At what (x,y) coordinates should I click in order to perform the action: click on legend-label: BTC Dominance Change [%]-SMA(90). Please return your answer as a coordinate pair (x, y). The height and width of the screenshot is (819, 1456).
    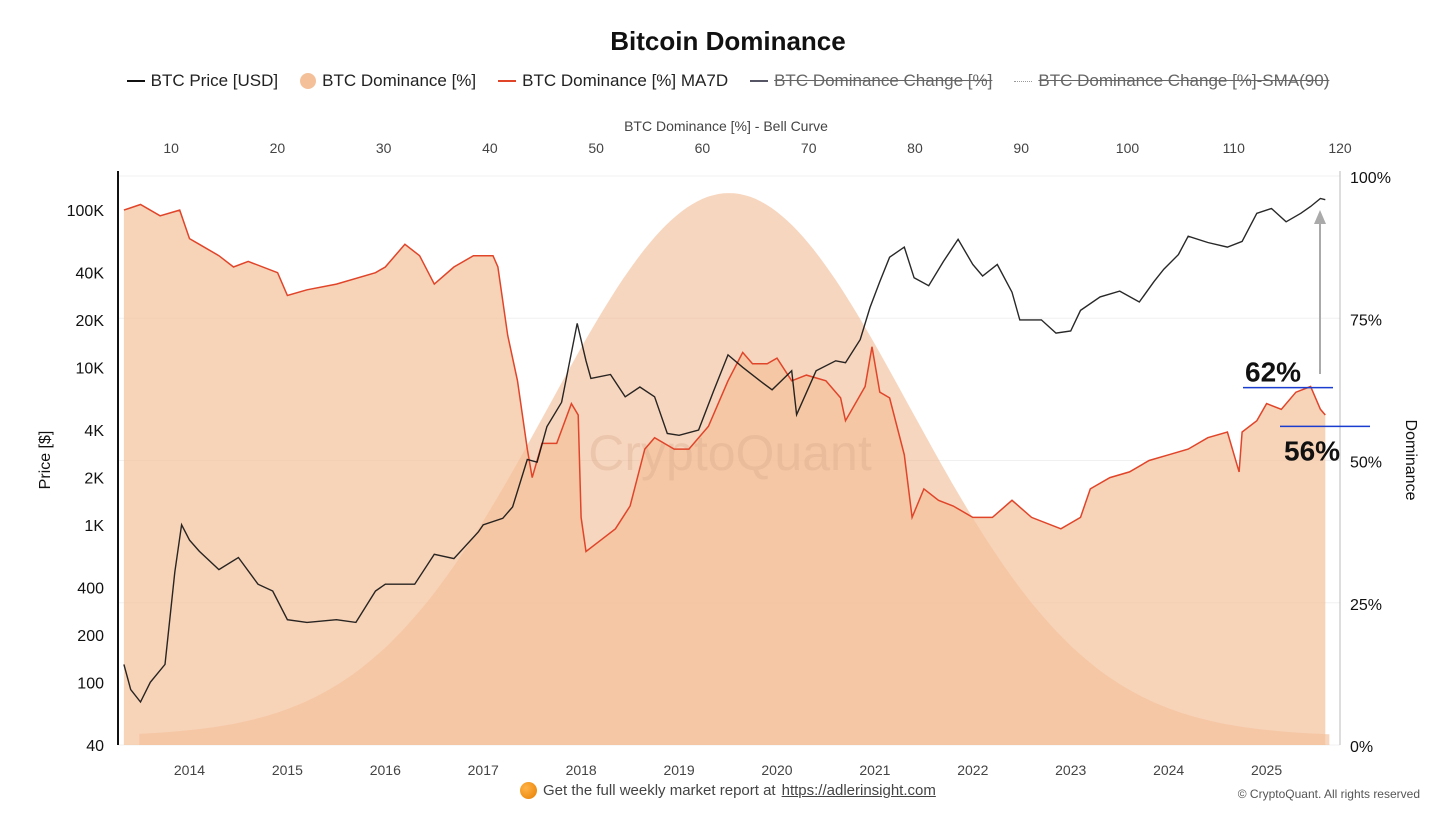
    Looking at the image, I should click on (1184, 80).